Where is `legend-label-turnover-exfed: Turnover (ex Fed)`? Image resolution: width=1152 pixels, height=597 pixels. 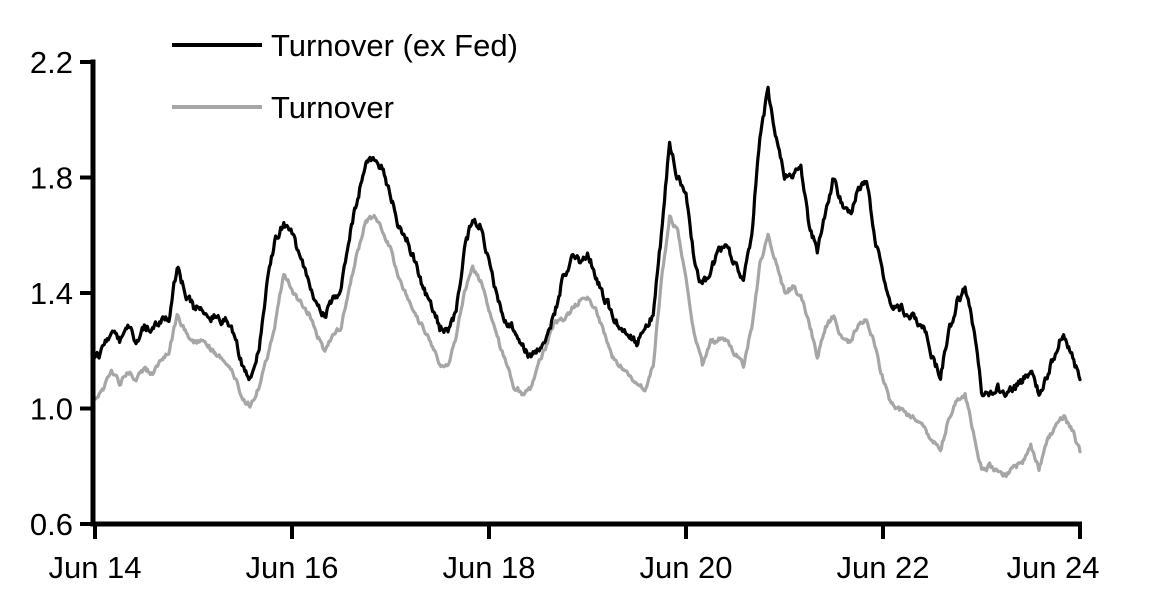 legend-label-turnover-exfed: Turnover (ex Fed) is located at coordinates (394, 45).